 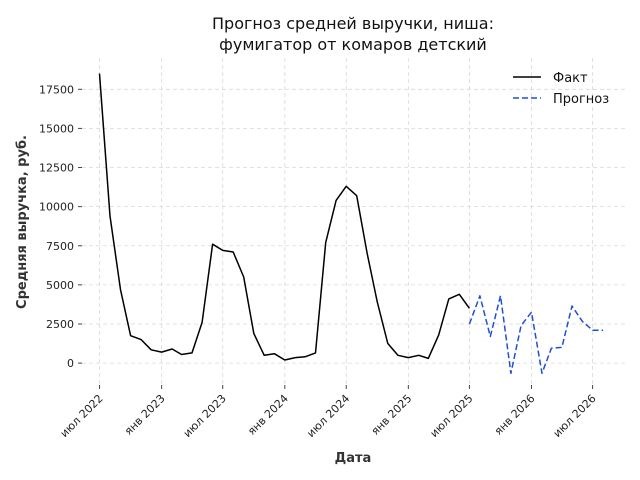 I want to click on legend: Факт Прогноз, so click(x=561, y=89).